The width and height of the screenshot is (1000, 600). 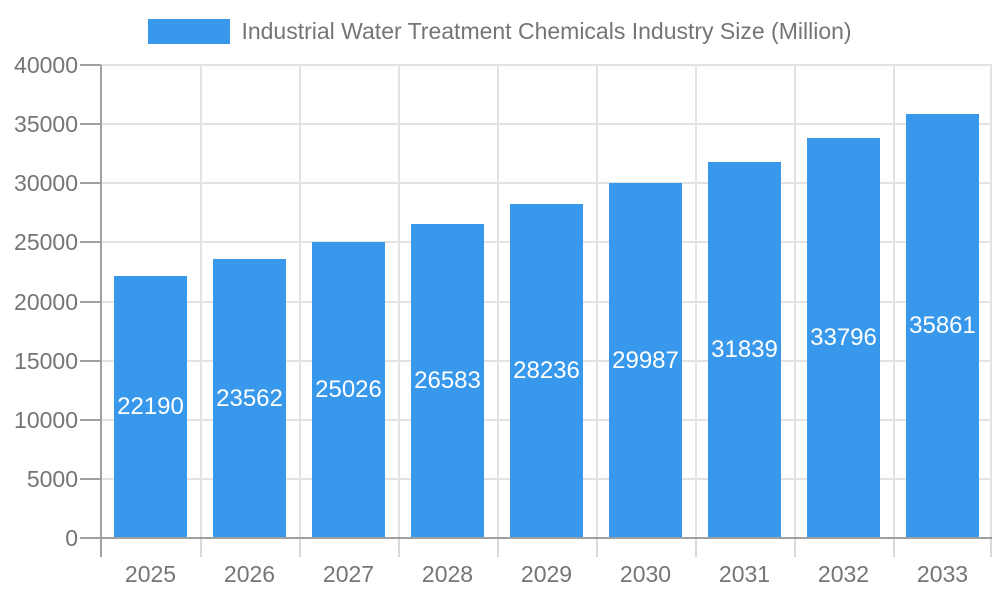 I want to click on bar-value-label: 29987, so click(x=645, y=360).